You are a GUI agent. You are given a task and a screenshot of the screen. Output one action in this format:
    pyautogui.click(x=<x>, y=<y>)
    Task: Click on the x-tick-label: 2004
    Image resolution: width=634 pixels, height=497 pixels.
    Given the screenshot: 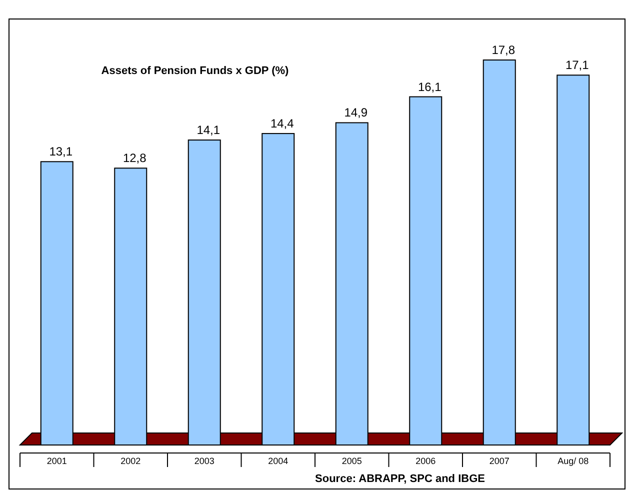 What is the action you would take?
    pyautogui.click(x=278, y=461)
    